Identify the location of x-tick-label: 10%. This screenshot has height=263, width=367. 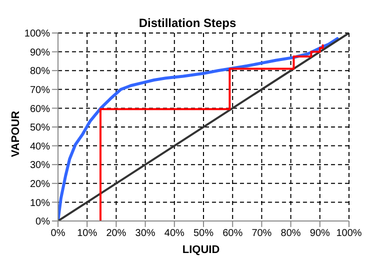
(87, 234).